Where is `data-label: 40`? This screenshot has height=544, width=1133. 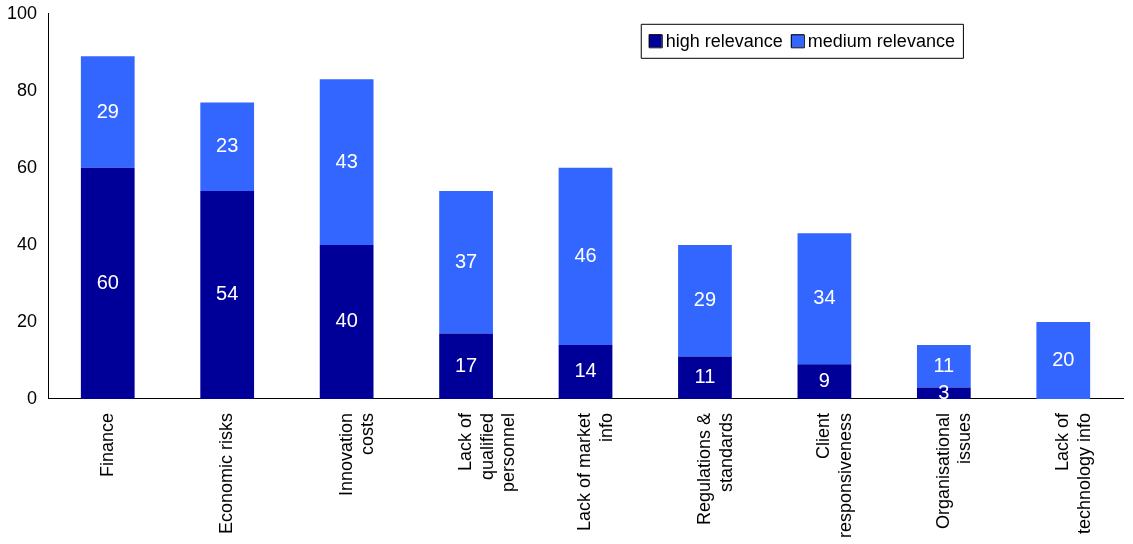 data-label: 40 is located at coordinates (346, 320).